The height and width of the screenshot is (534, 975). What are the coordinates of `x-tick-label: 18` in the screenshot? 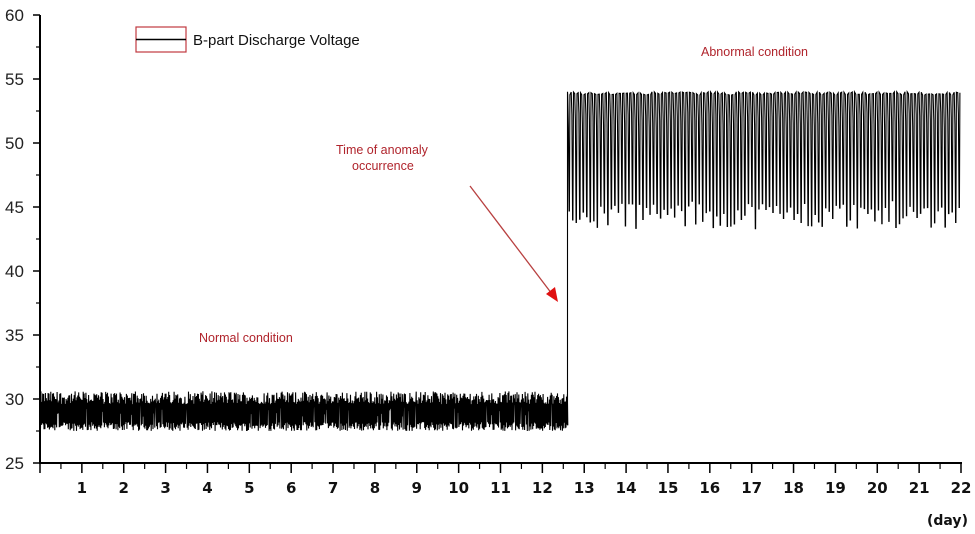 It's located at (793, 488).